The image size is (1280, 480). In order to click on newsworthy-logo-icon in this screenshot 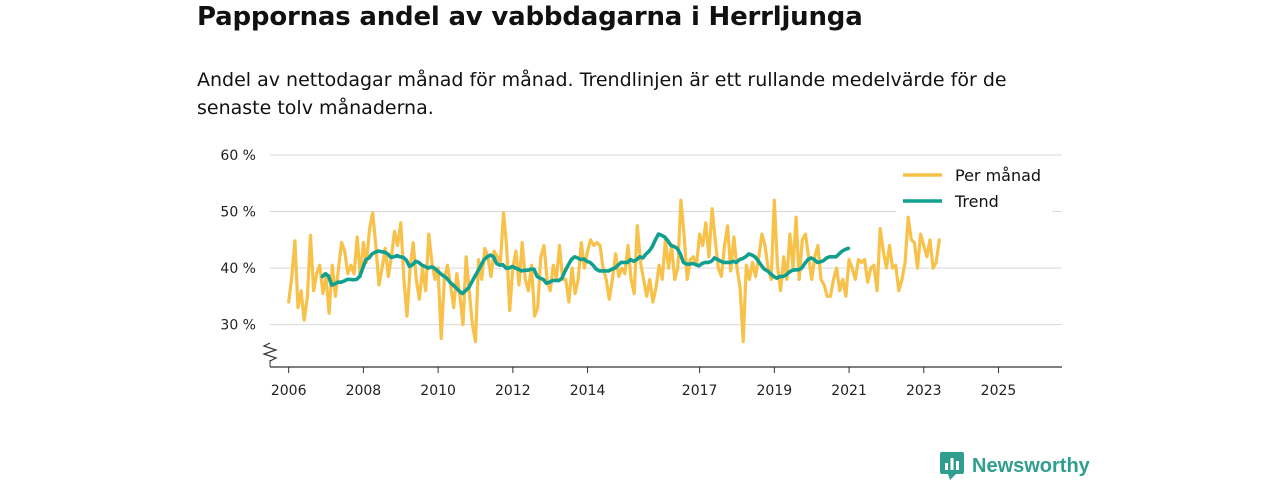, I will do `click(952, 466)`.